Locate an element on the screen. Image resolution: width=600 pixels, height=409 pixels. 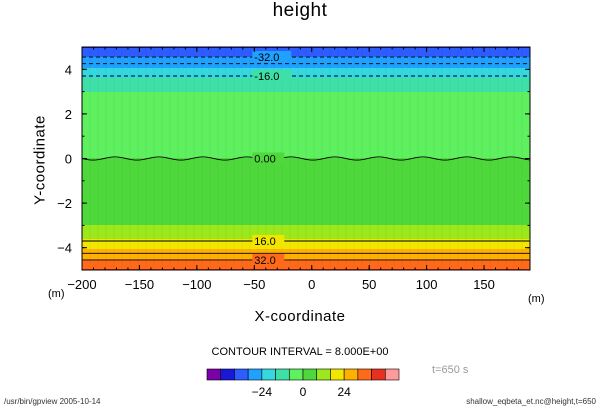
x-tick-label: 100 is located at coordinates (427, 284).